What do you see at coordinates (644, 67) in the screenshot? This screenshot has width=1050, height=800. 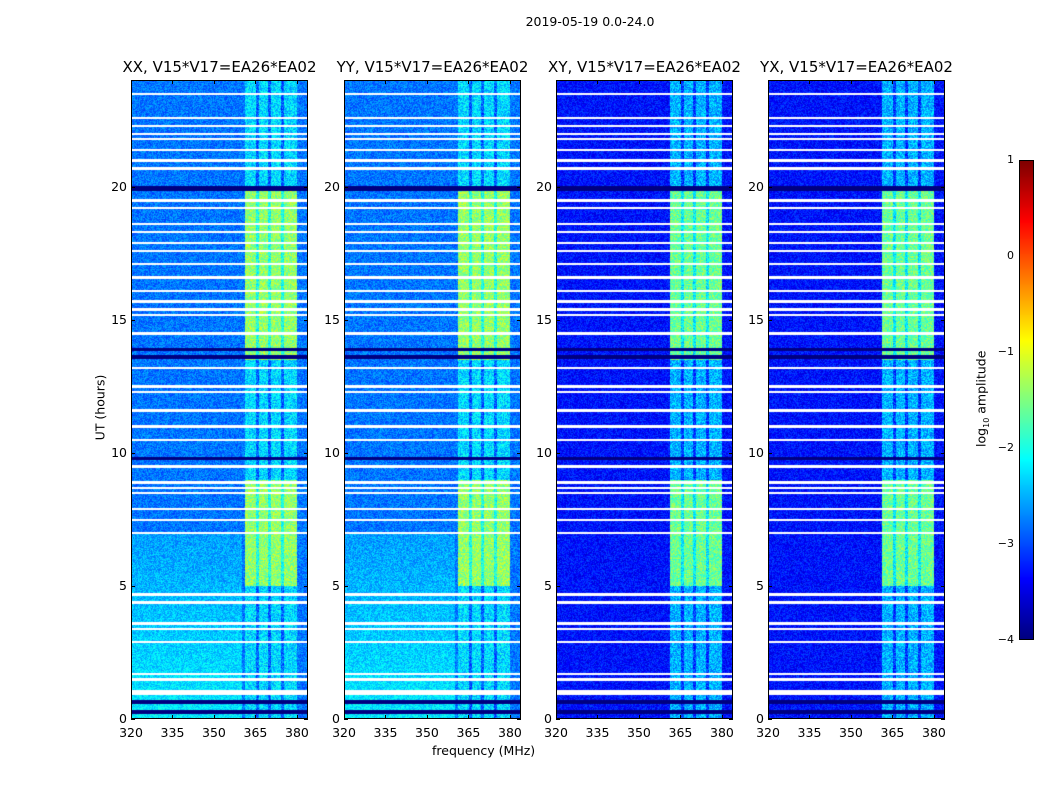 I see `panel-title: XY, V15*V17=EA26*EA02` at bounding box center [644, 67].